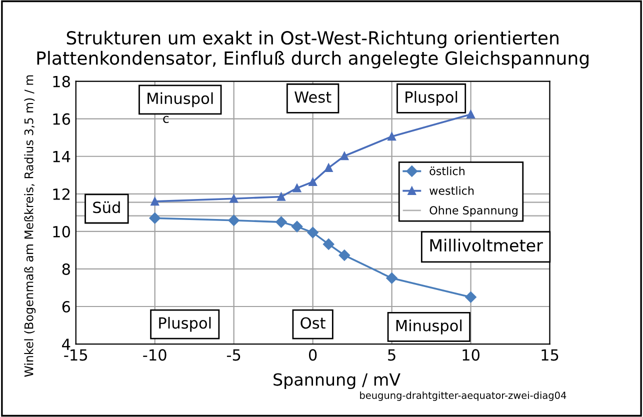 The image size is (643, 417). Describe the element at coordinates (61, 119) in the screenshot. I see `y-tick-label: 16` at that location.